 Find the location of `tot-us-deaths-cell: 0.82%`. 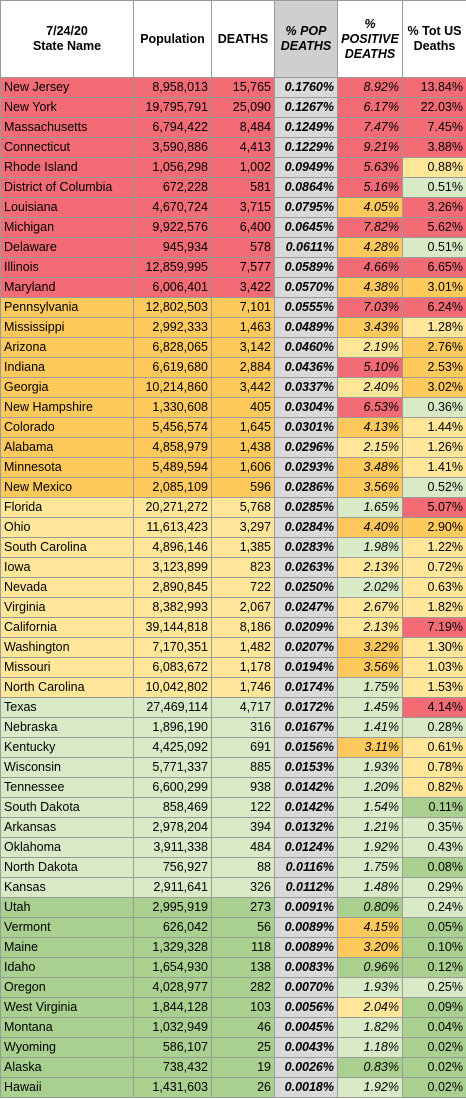

tot-us-deaths-cell: 0.82% is located at coordinates (434, 787).